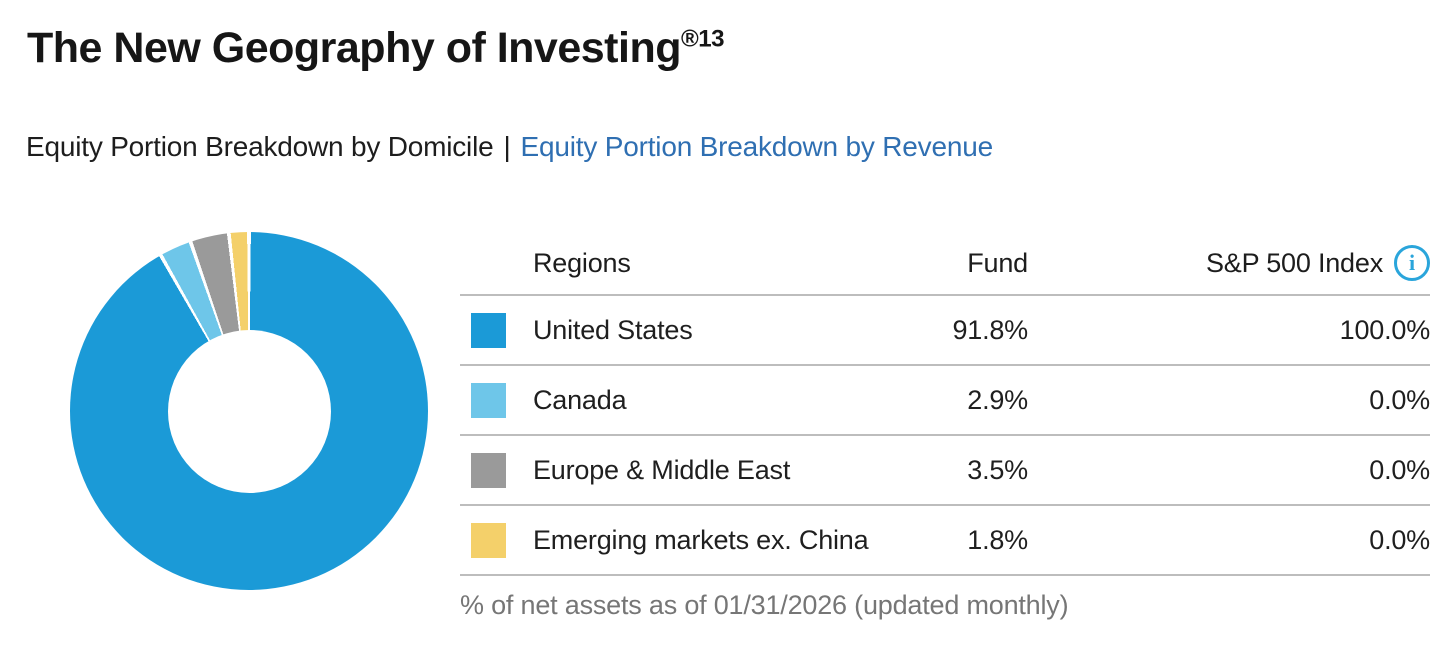 This screenshot has height=647, width=1456. I want to click on index-value: 100.0%, so click(1385, 329).